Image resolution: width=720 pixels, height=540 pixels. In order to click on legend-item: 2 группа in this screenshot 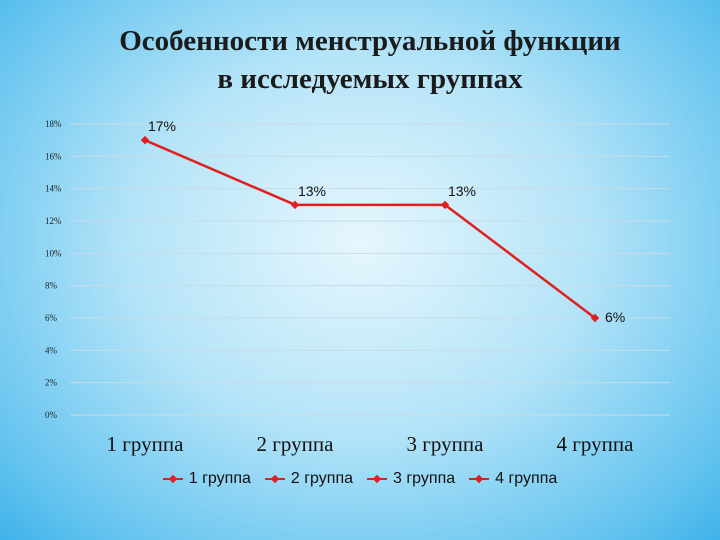, I will do `click(308, 479)`.